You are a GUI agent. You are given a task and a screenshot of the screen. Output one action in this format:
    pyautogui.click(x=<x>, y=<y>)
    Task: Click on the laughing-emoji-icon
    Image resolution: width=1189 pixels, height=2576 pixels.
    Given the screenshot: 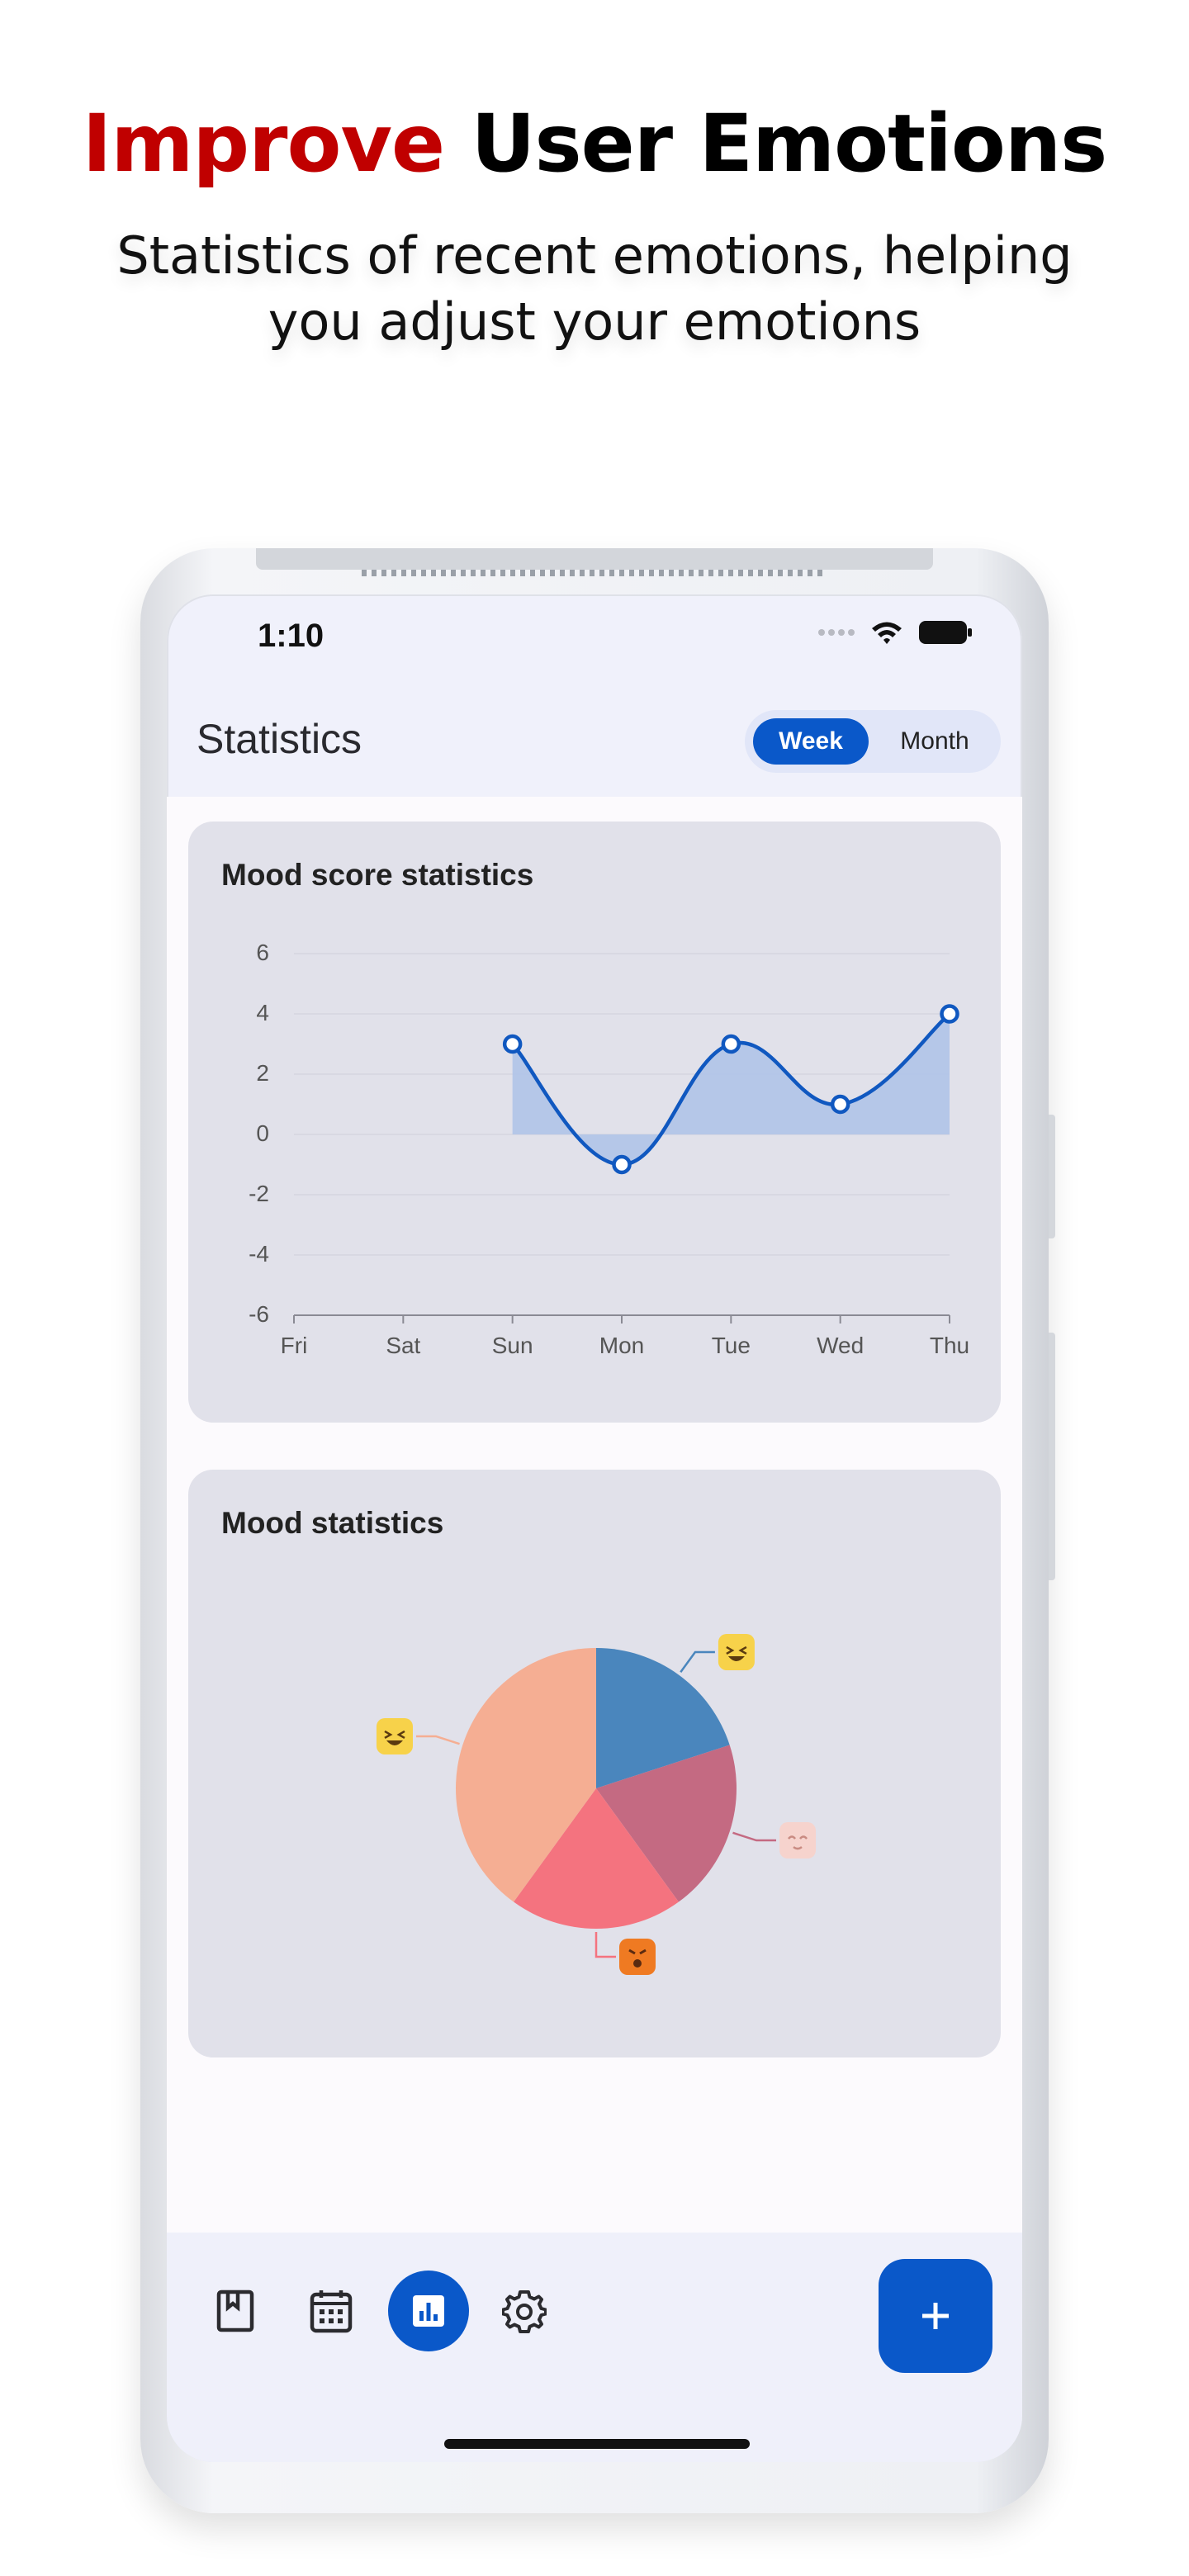 What is the action you would take?
    pyautogui.click(x=736, y=1651)
    